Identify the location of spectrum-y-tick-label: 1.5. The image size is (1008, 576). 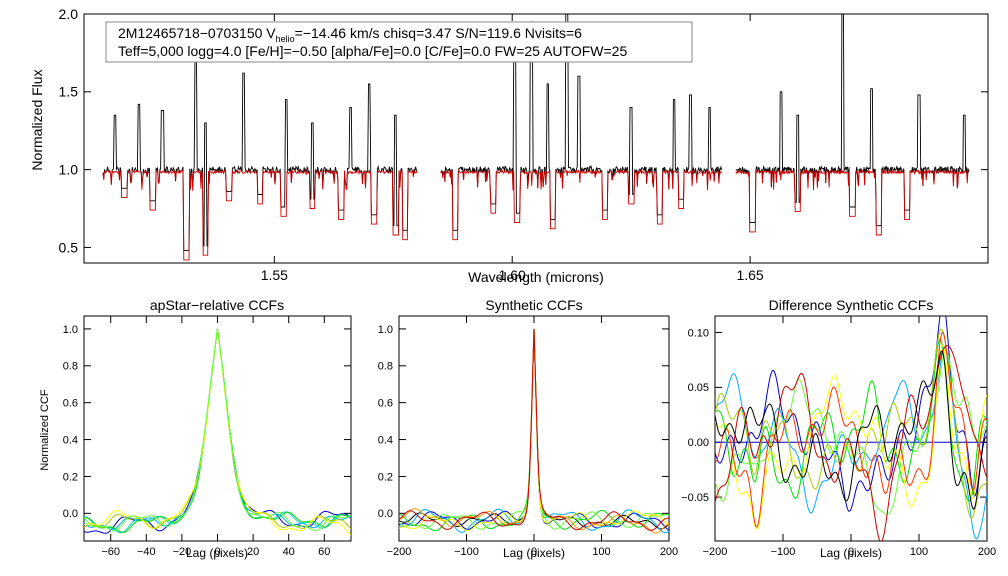
(69, 92).